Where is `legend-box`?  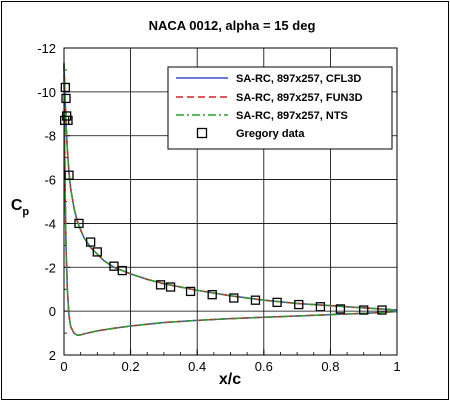
legend-box is located at coordinates (280, 108).